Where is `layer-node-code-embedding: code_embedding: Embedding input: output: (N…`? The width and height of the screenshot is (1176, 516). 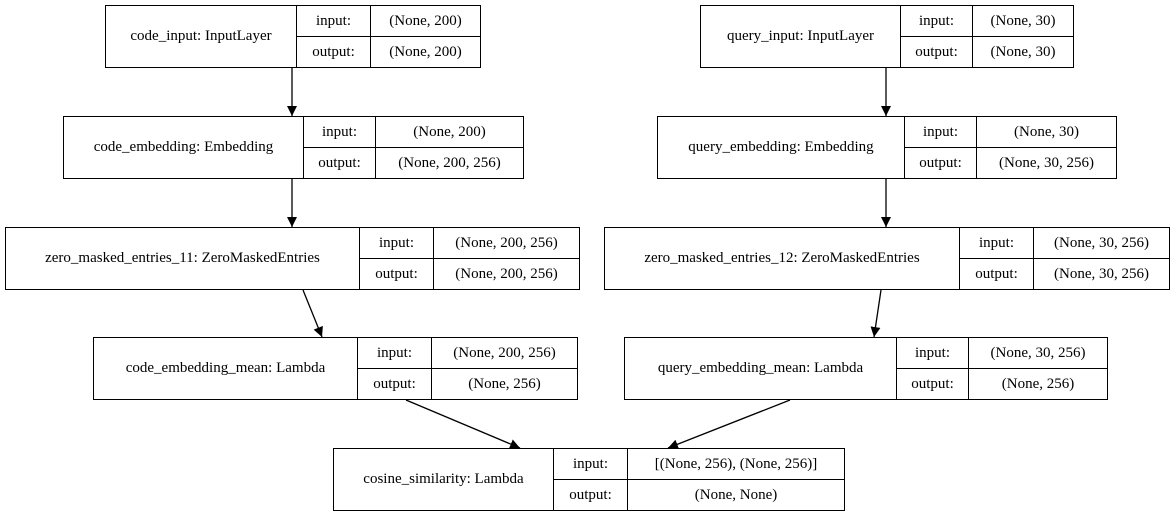 layer-node-code-embedding: code_embedding: Embedding input: output: (N… is located at coordinates (293, 147).